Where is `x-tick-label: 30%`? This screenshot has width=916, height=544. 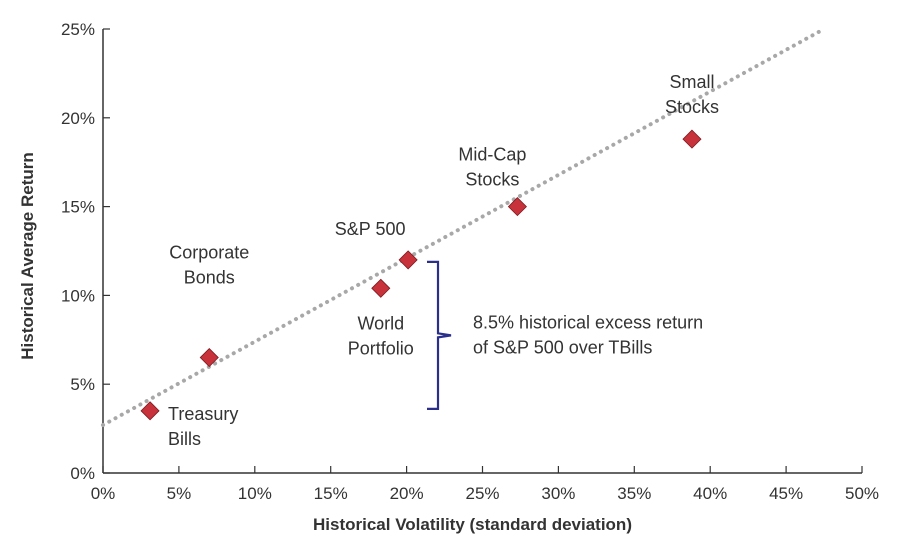
x-tick-label: 30% is located at coordinates (558, 493).